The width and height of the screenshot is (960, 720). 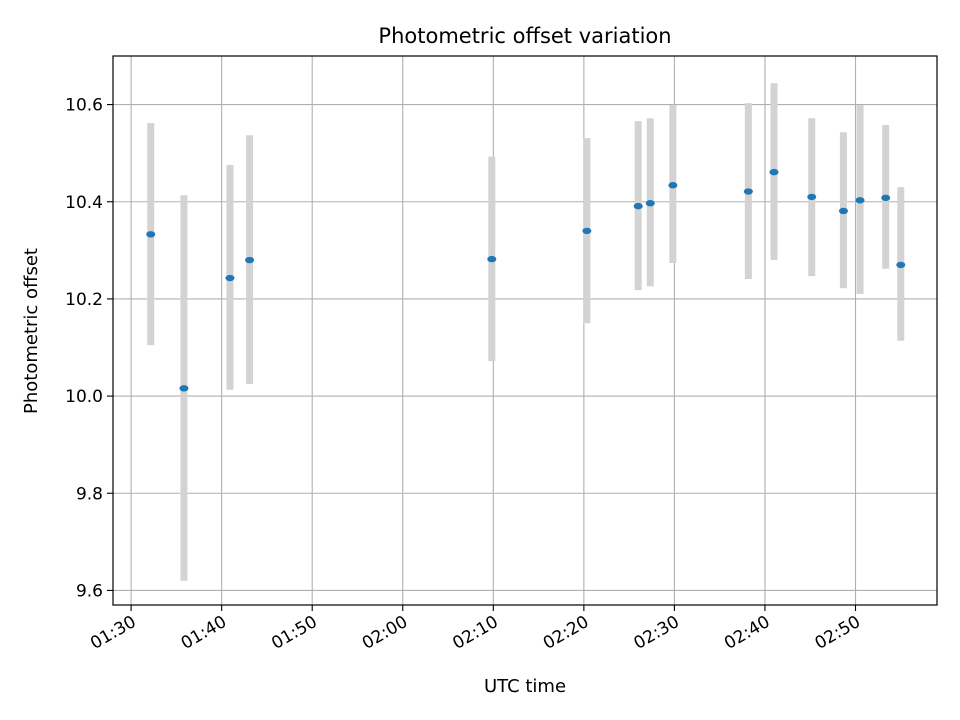 I want to click on x-tick-label: 02:30, so click(x=656, y=633).